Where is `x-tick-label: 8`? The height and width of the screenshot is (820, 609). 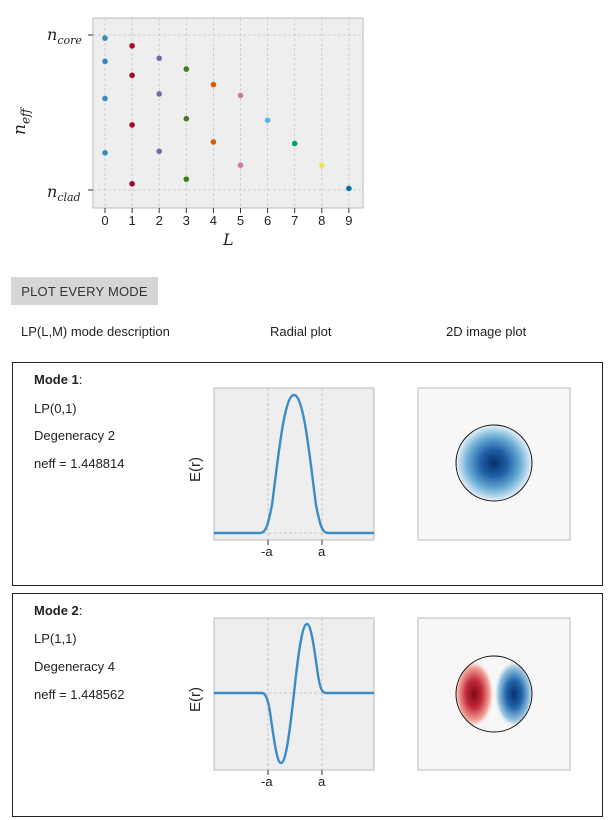
x-tick-label: 8 is located at coordinates (321, 220).